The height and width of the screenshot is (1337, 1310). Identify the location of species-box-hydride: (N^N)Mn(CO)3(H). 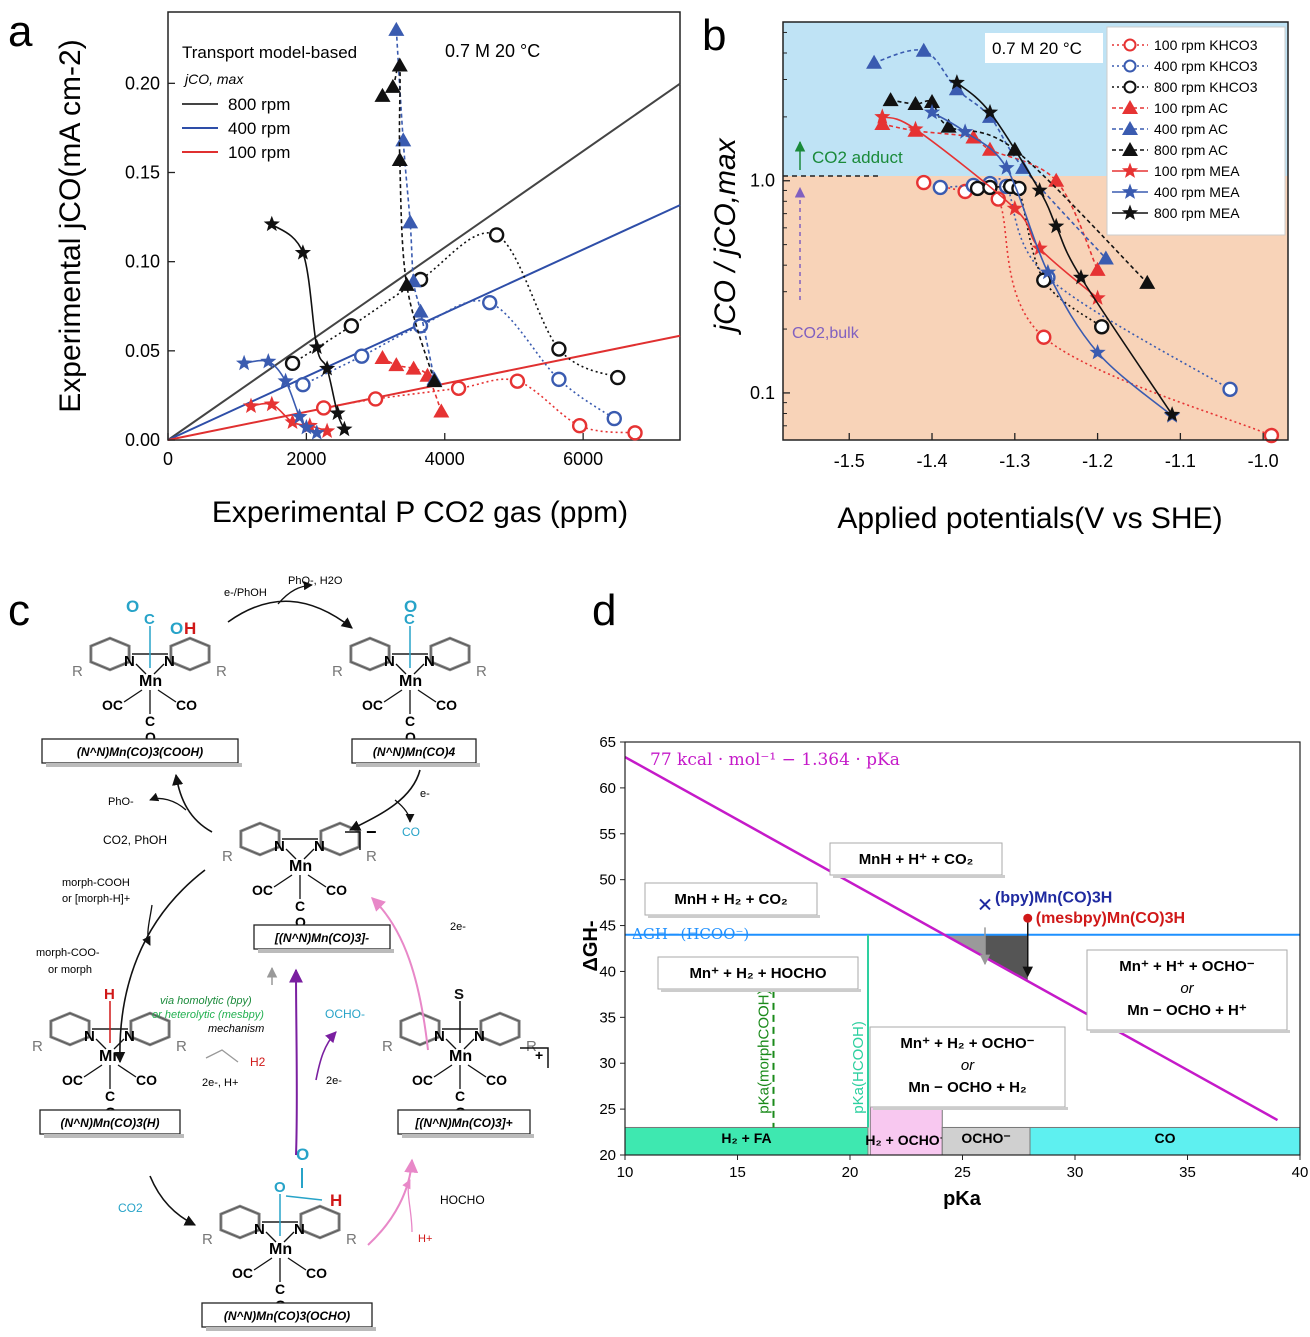
(111, 1123).